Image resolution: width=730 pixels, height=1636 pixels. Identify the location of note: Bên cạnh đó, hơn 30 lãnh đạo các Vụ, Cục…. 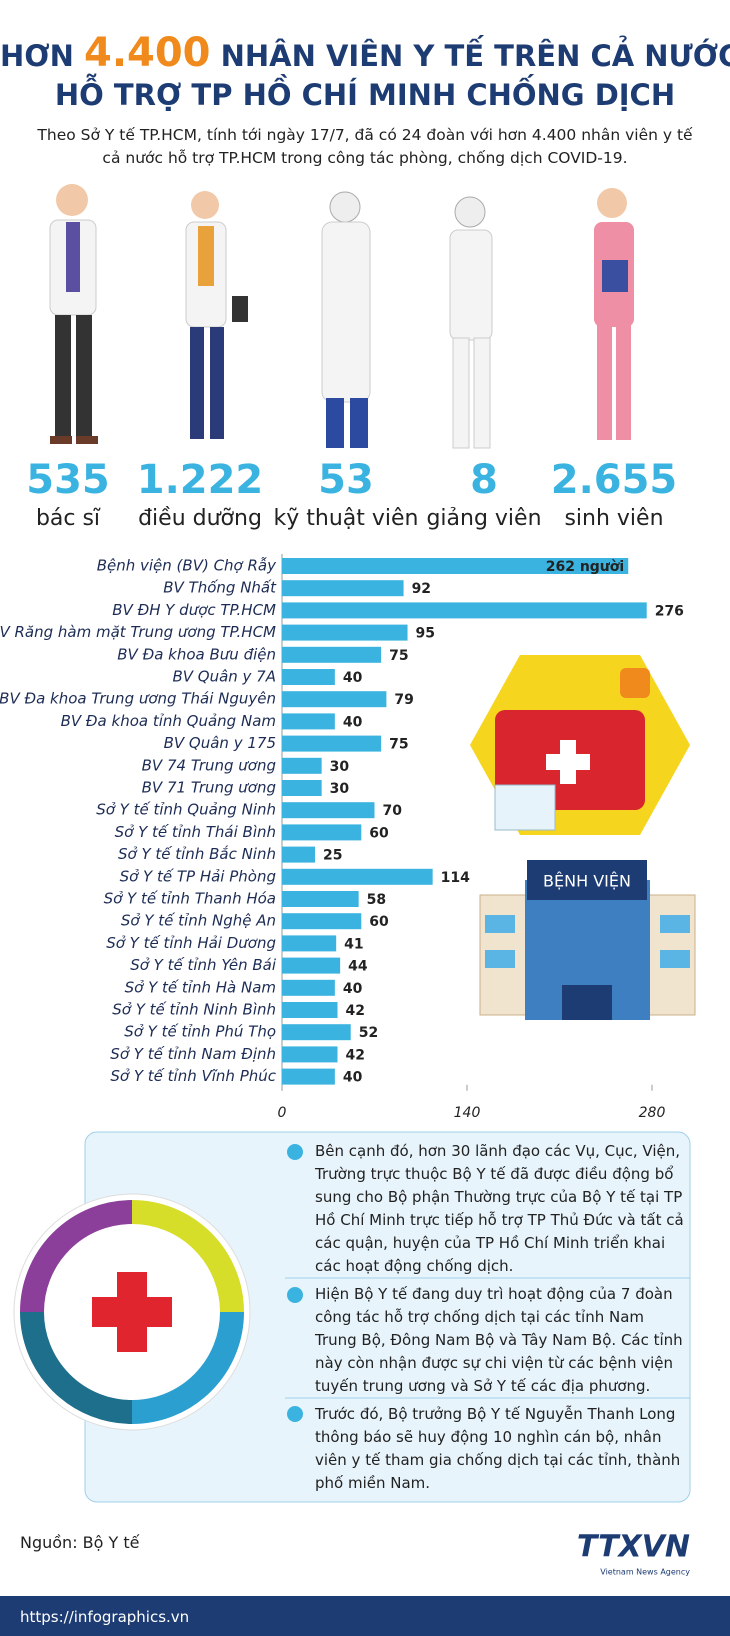
(499, 1208).